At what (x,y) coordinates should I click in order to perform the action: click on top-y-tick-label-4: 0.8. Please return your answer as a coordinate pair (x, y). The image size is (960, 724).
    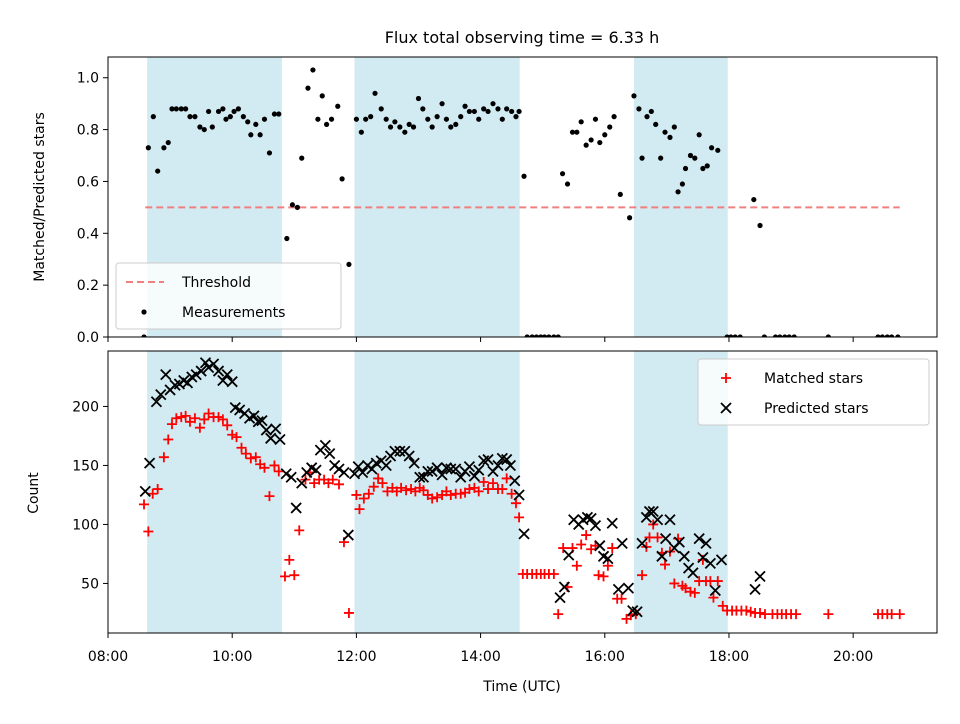
    Looking at the image, I should click on (88, 131).